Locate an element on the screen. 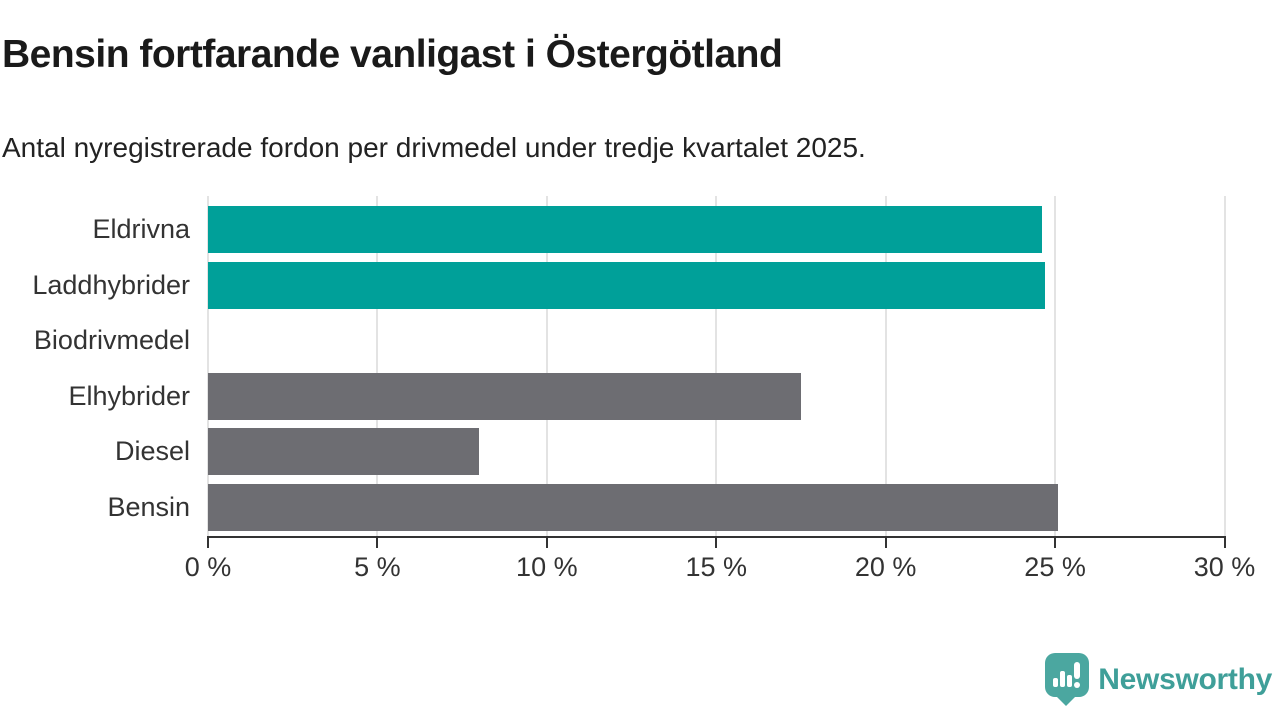 Image resolution: width=1280 pixels, height=720 pixels. category-label-diesel: Diesel is located at coordinates (152, 451).